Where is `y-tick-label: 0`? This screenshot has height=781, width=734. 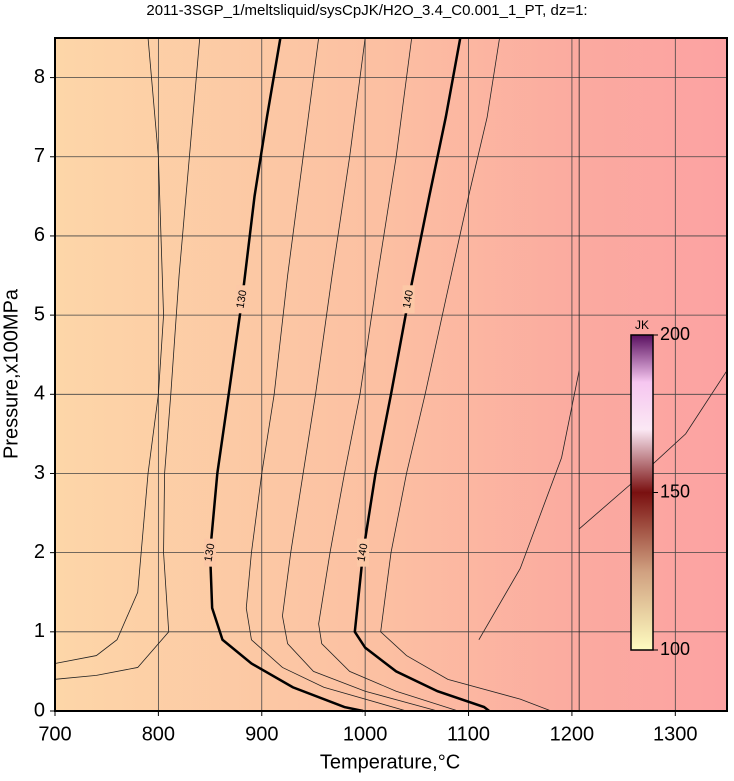
y-tick-label: 0 is located at coordinates (39, 710).